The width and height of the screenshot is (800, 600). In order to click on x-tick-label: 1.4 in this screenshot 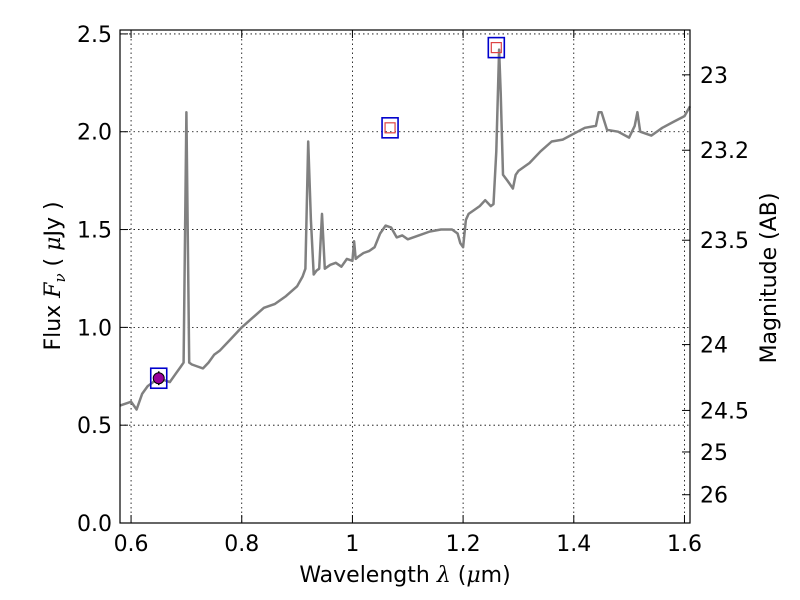, I will do `click(573, 544)`.